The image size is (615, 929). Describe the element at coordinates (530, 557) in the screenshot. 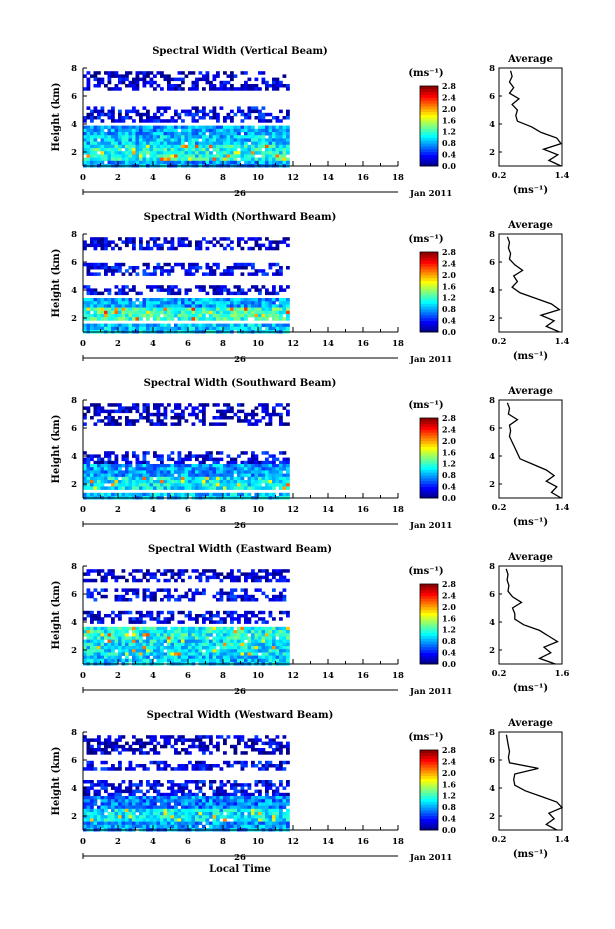

I see `average-title: Average` at that location.